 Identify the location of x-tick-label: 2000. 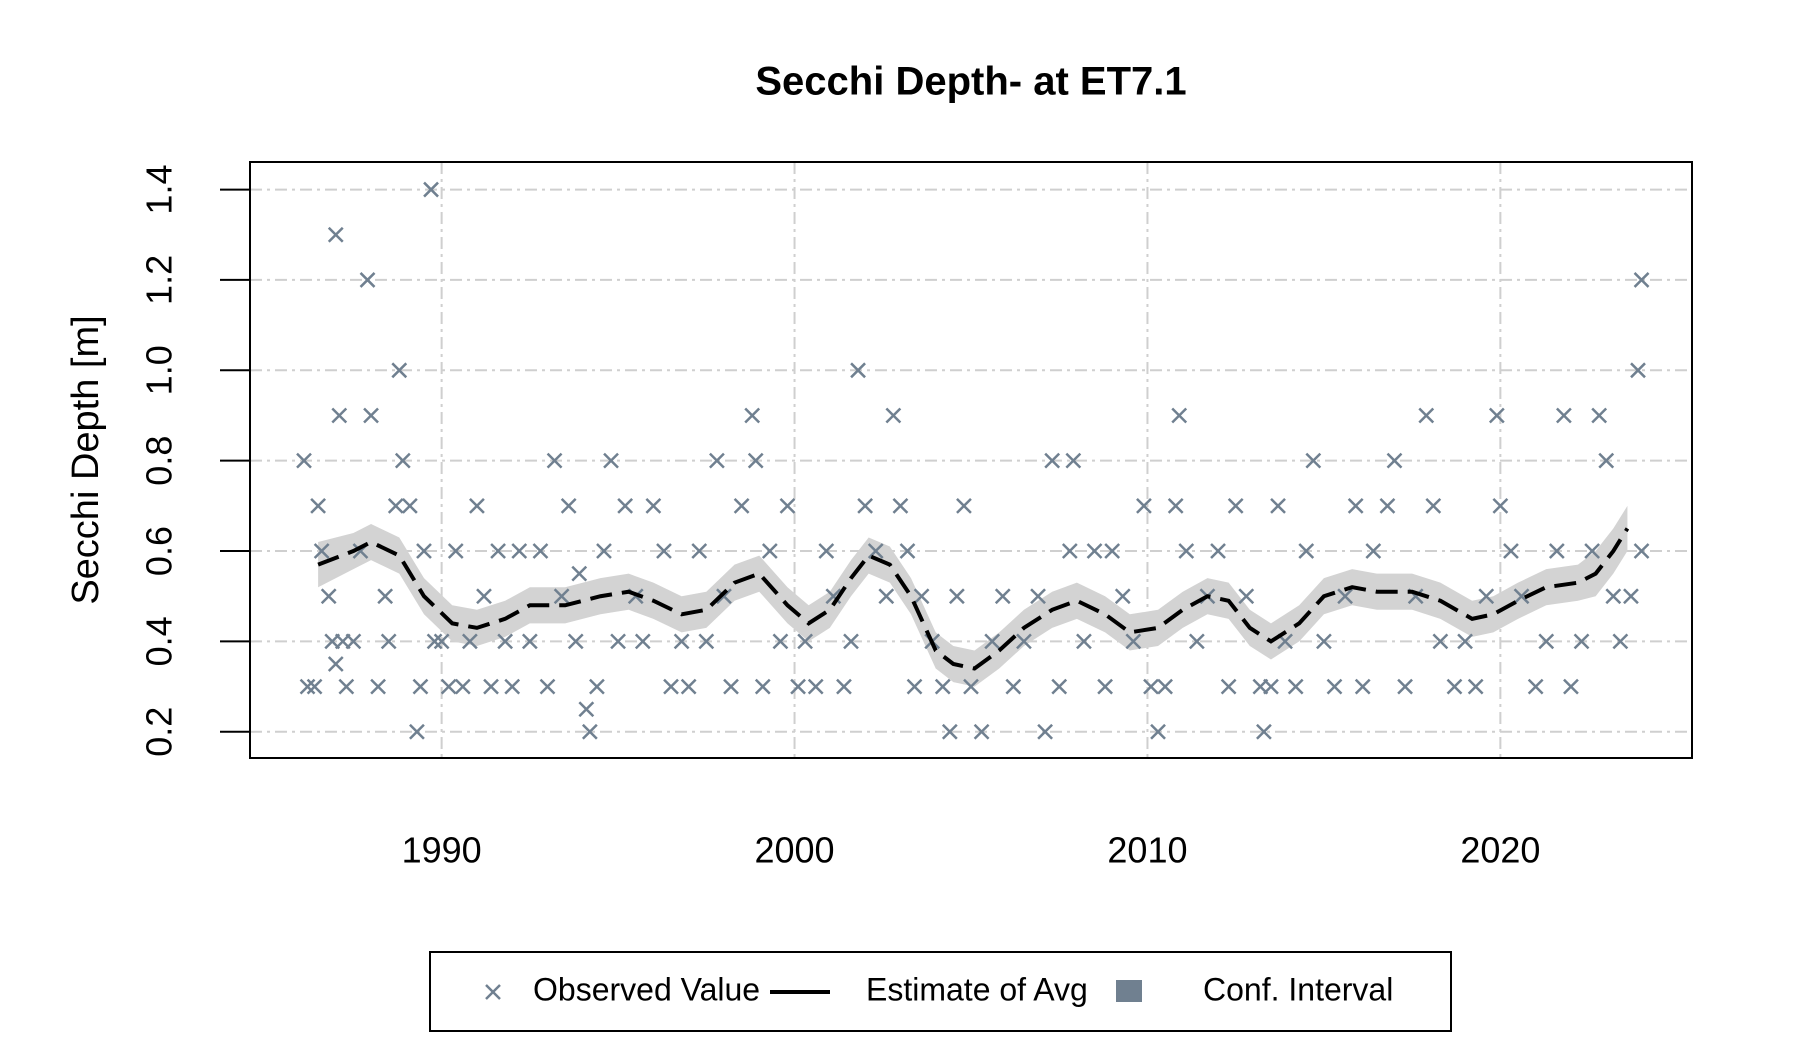
(794, 850).